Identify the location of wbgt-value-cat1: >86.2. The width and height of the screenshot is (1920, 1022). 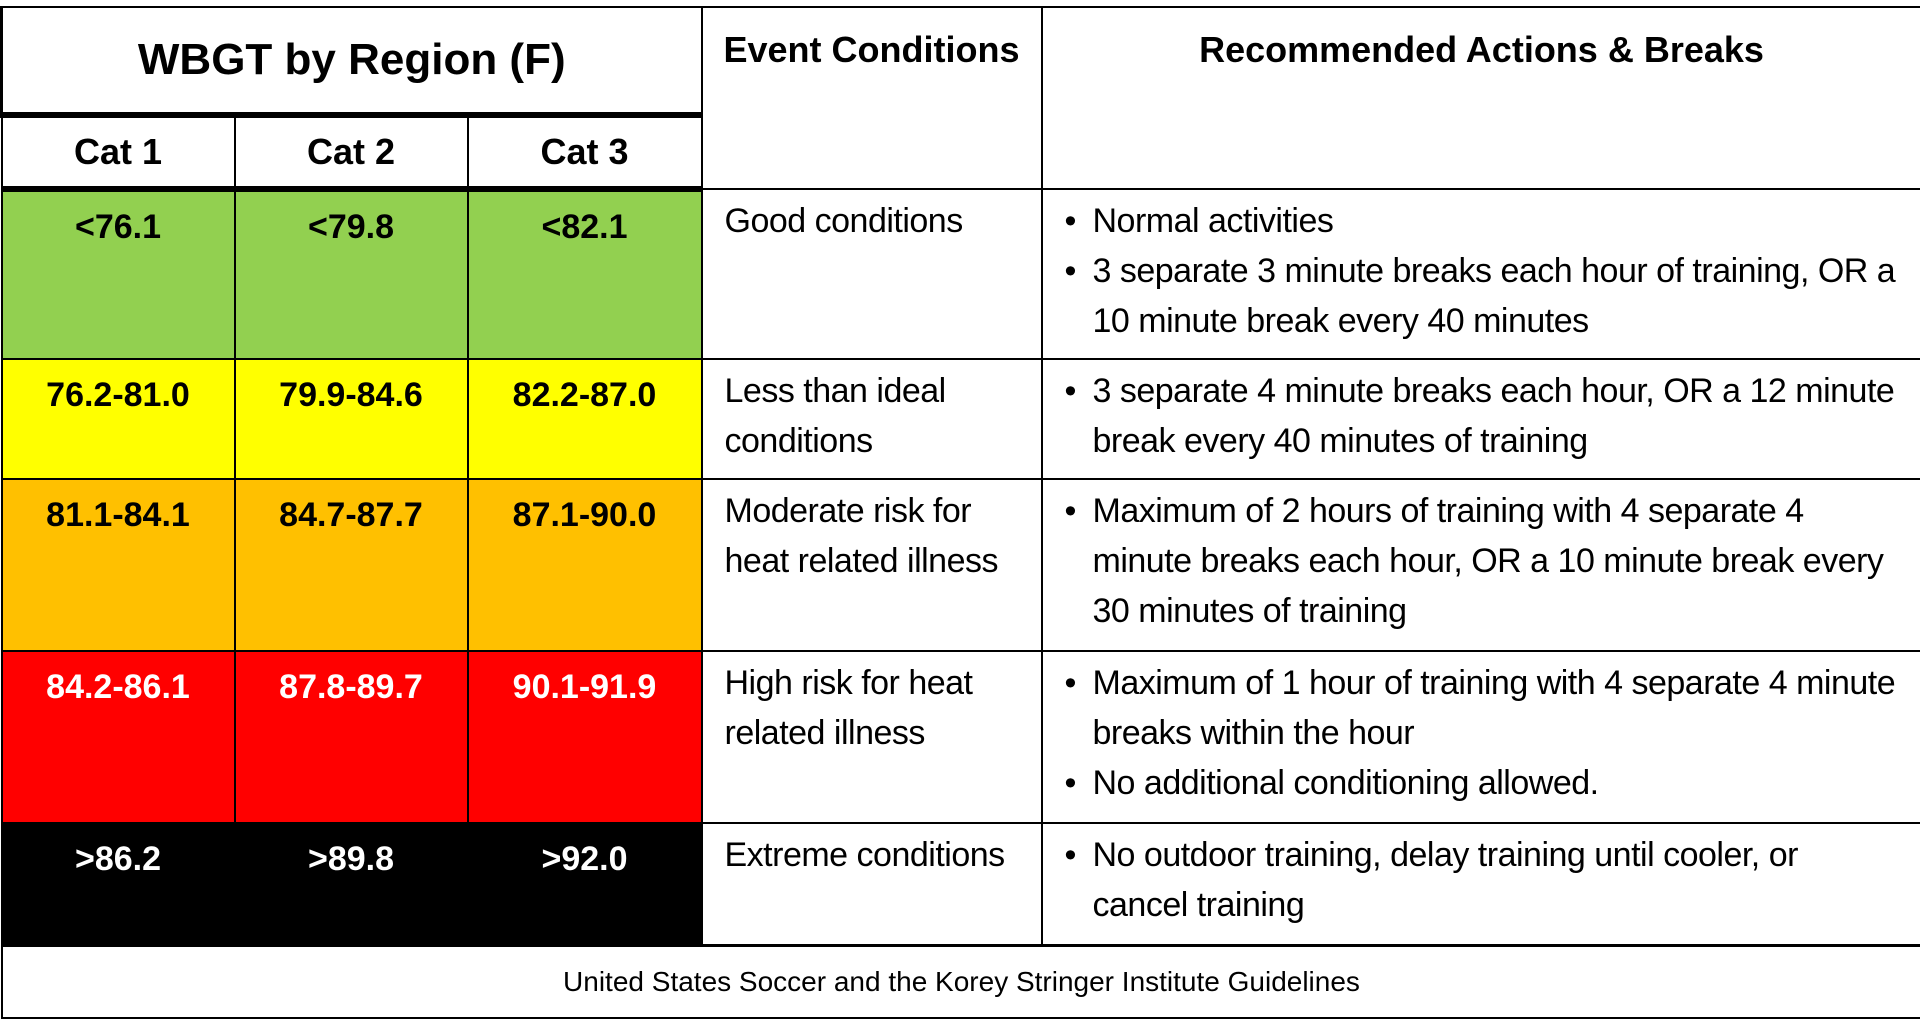
(118, 884).